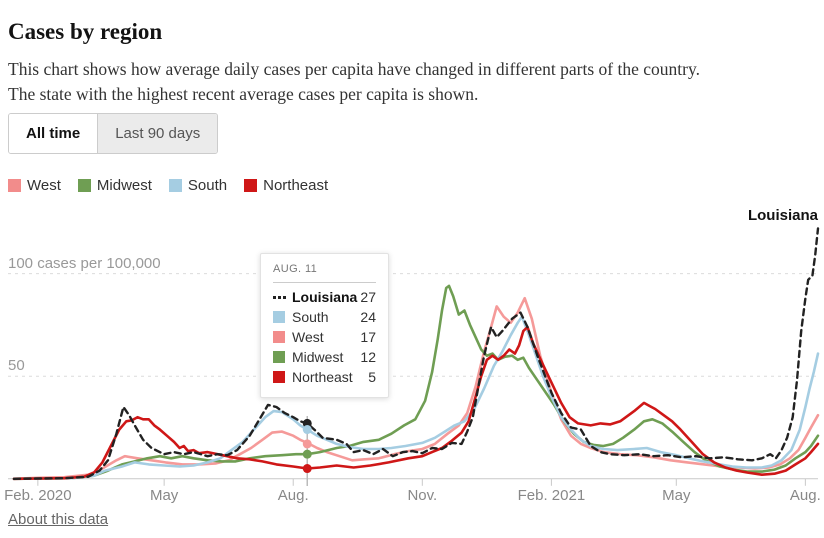 Image resolution: width=824 pixels, height=538 pixels. I want to click on about-this-data-link: About this data, so click(58, 519).